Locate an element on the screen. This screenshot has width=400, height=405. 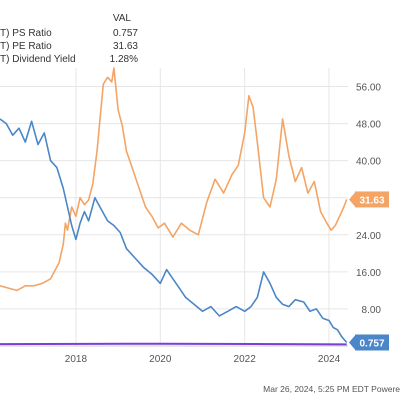
legend-header: VAL is located at coordinates (122, 18).